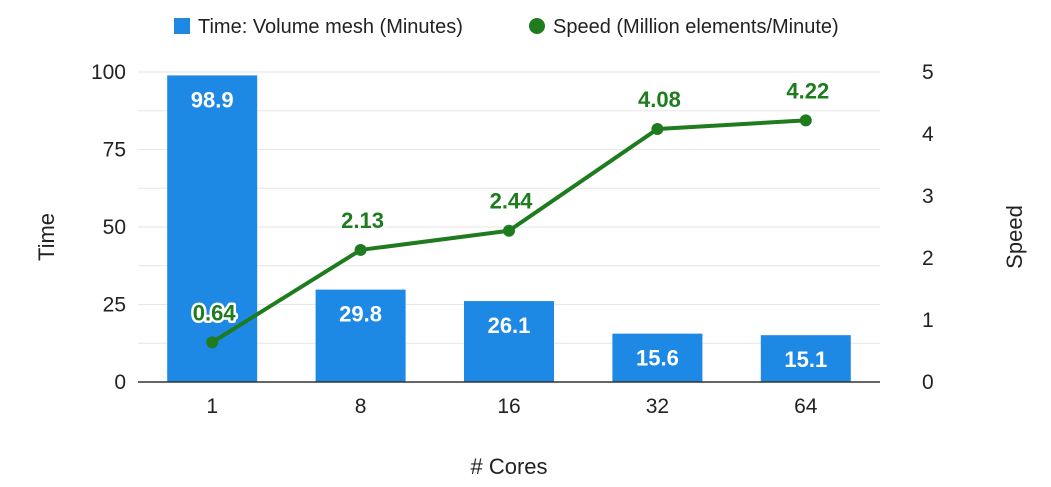  Describe the element at coordinates (212, 406) in the screenshot. I see `x-tick-label: 1` at that location.